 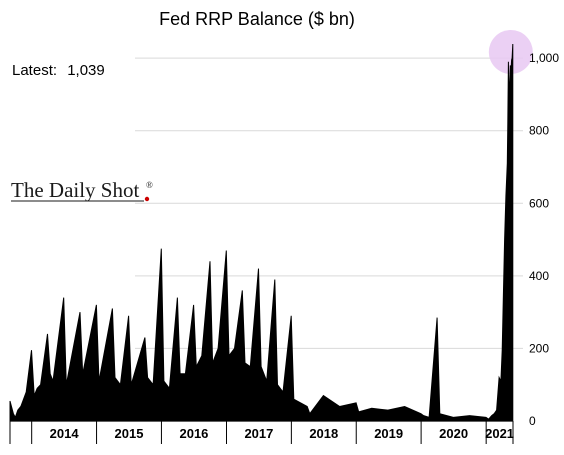 I want to click on y-tick-label-0: 0, so click(x=532, y=421).